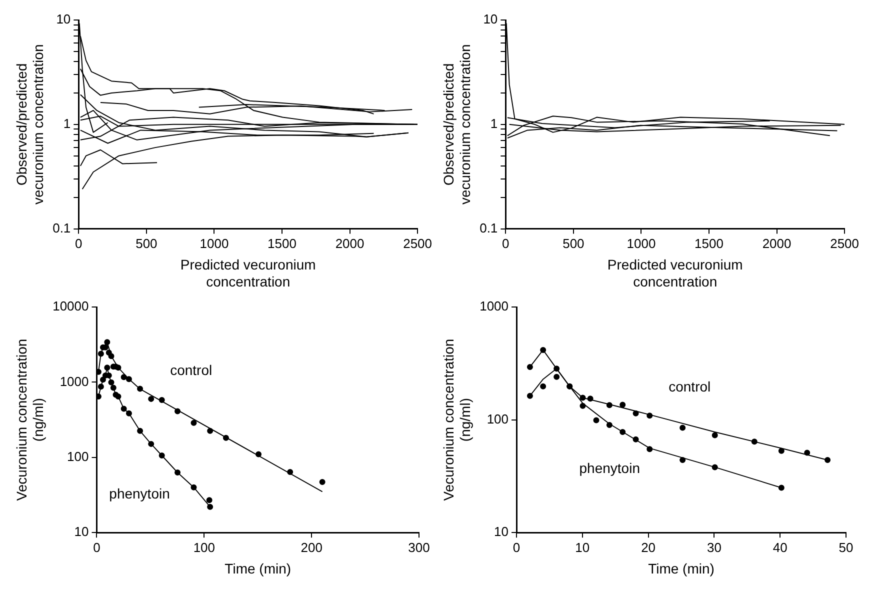 The width and height of the screenshot is (870, 591). I want to click on x-tick-label: 100, so click(204, 547).